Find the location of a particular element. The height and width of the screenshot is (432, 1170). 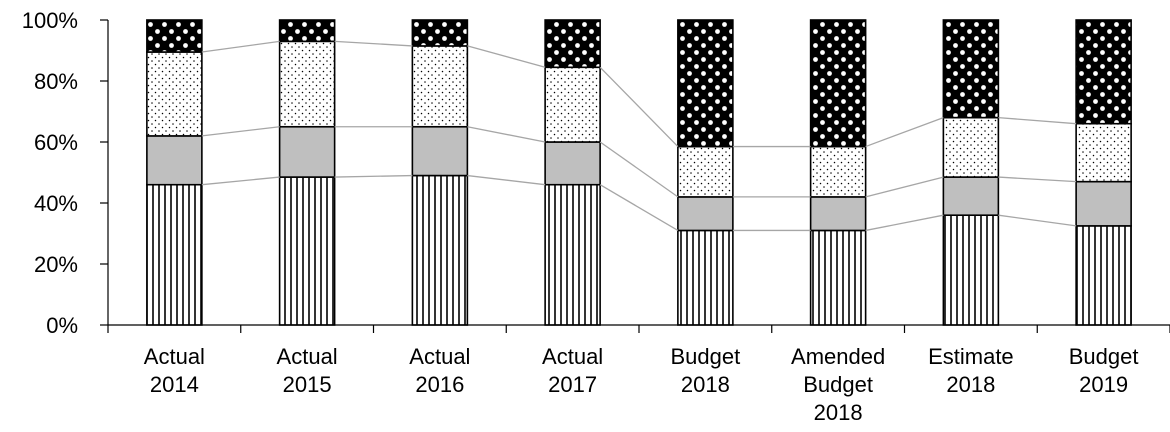

y-axis-tick-labels: 0% 20% 40% 60% 80% 100% is located at coordinates (50, 173).